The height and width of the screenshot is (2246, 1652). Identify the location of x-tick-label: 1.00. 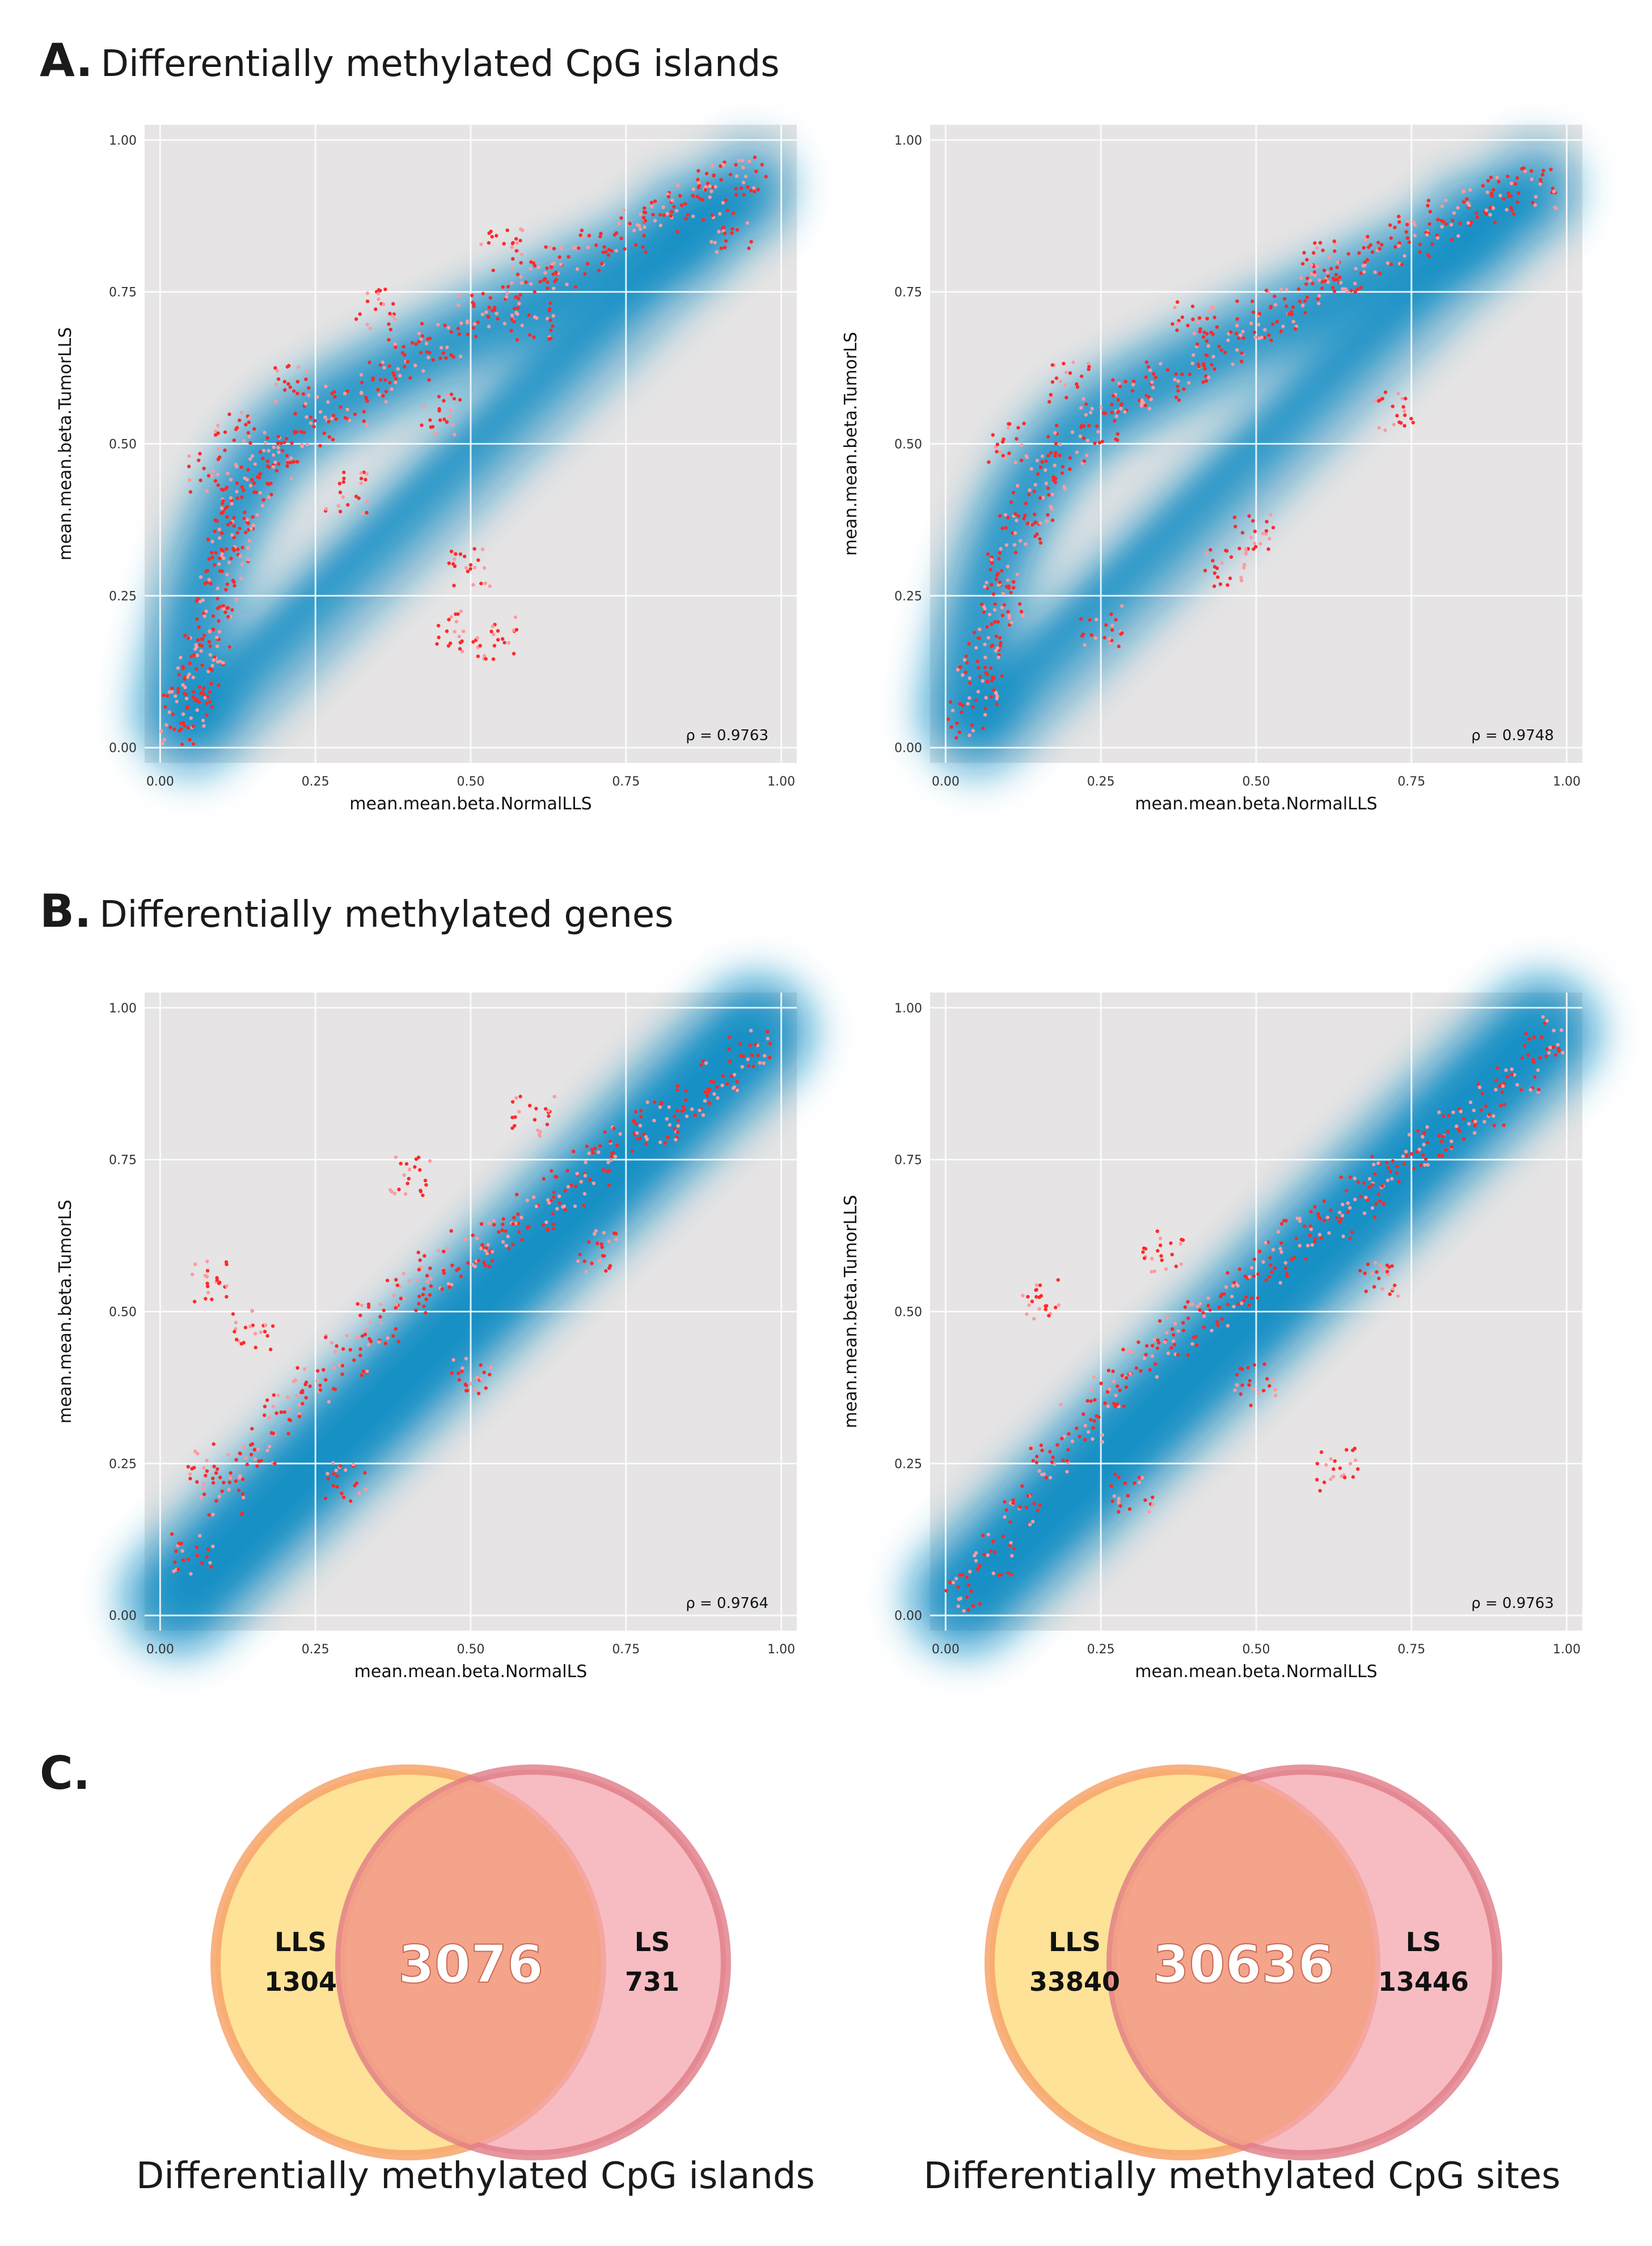
(1567, 782).